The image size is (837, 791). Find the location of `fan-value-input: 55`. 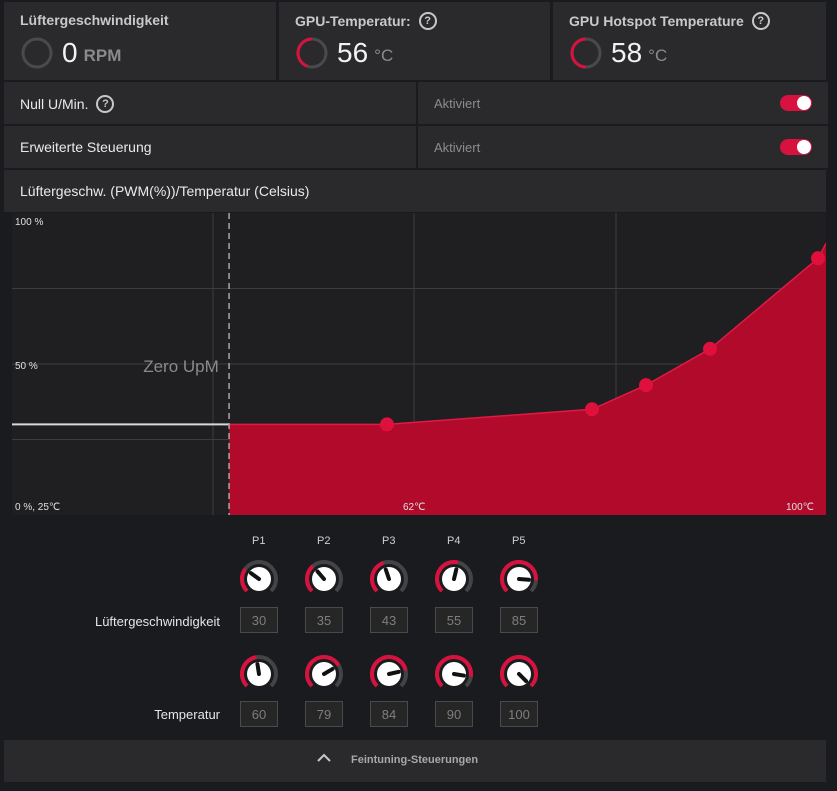

fan-value-input: 55 is located at coordinates (454, 620).